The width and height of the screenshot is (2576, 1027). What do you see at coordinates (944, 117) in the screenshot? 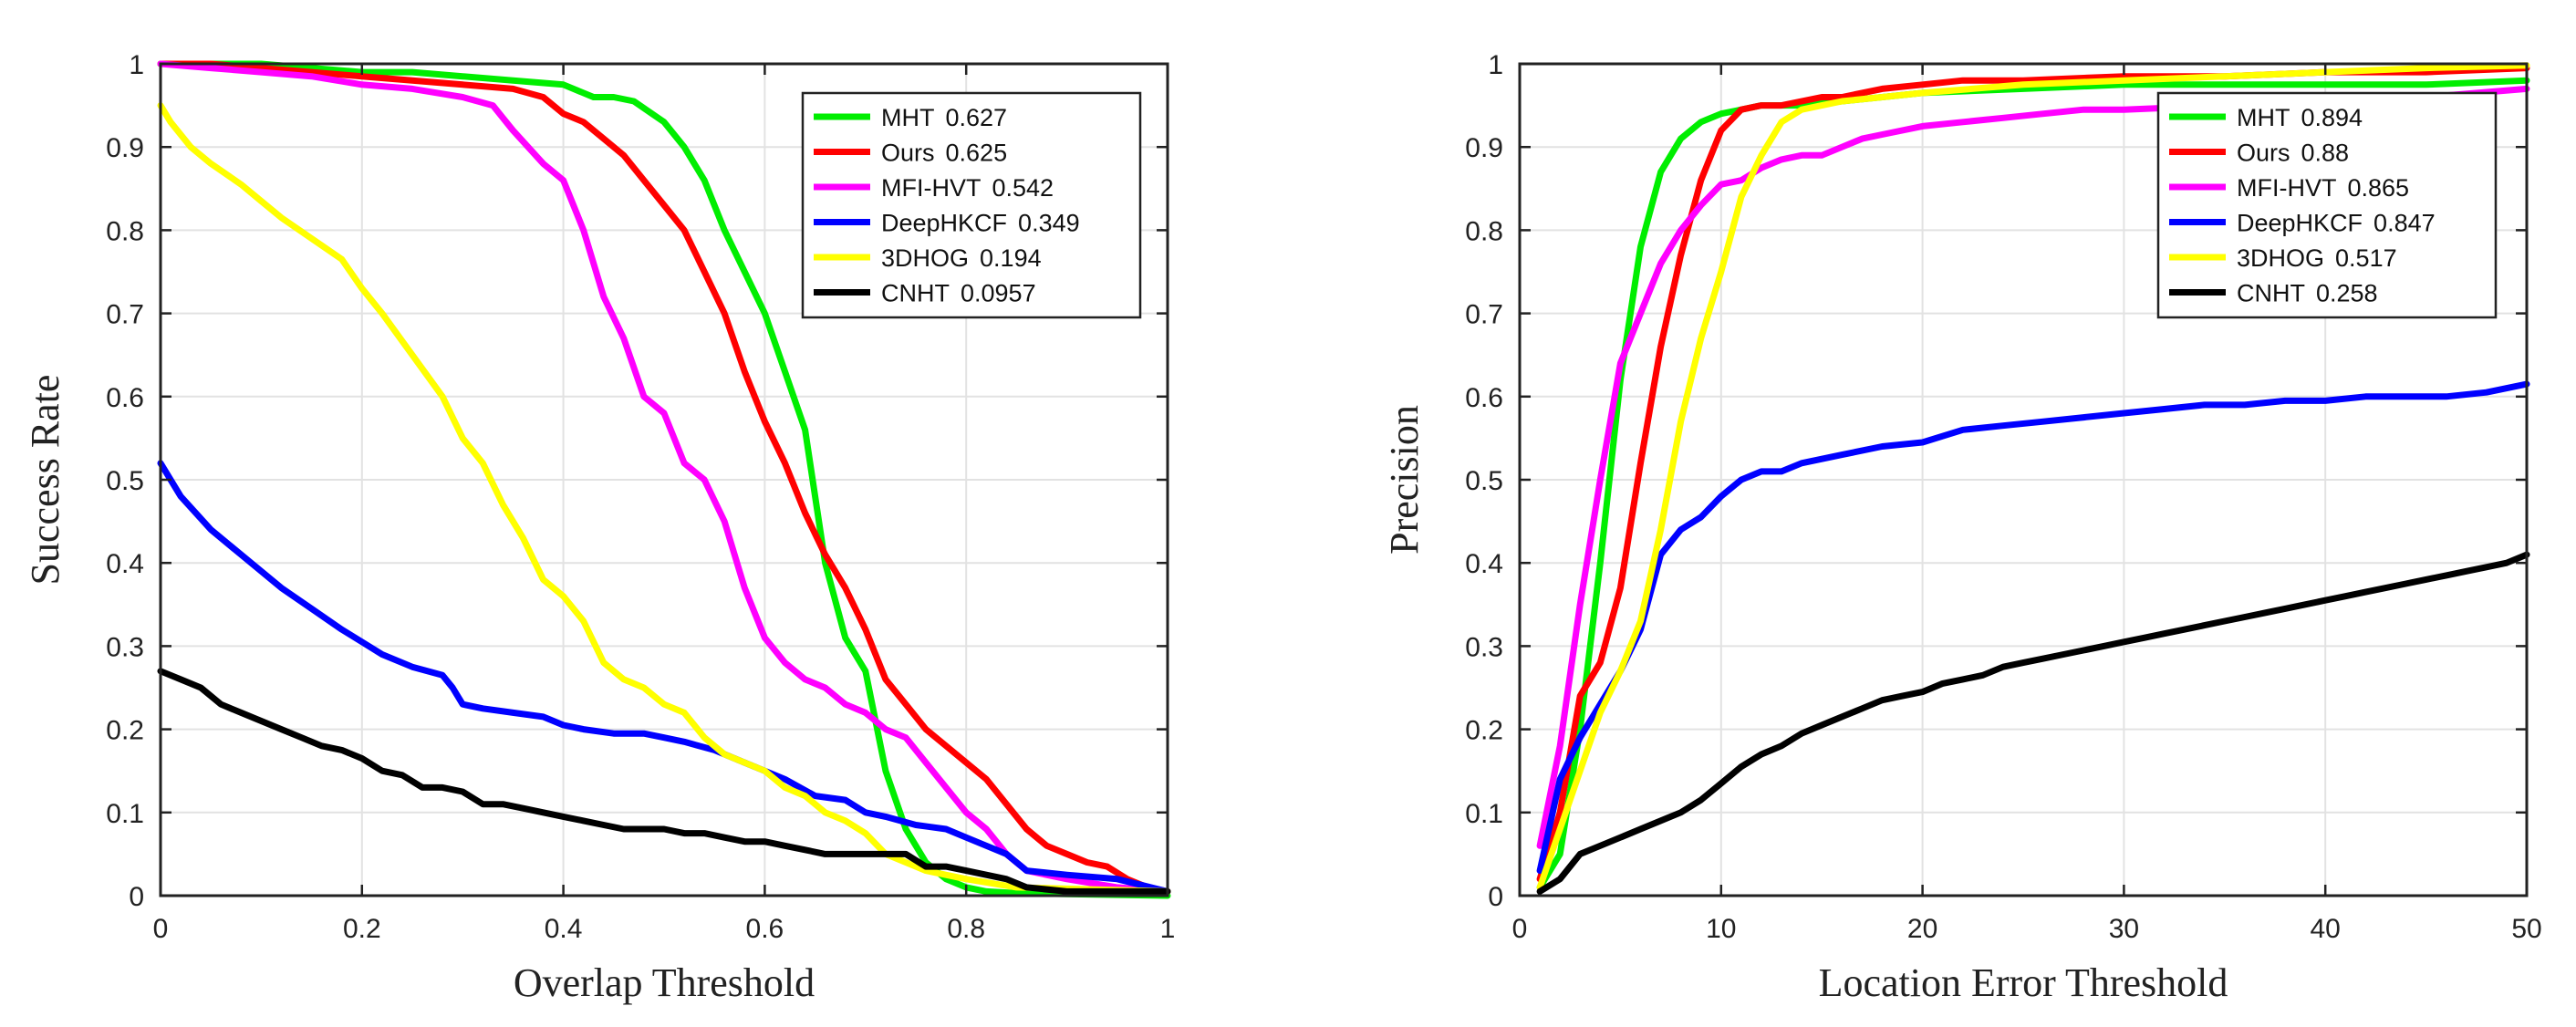
I see `legend-label: MHT 0.627` at bounding box center [944, 117].